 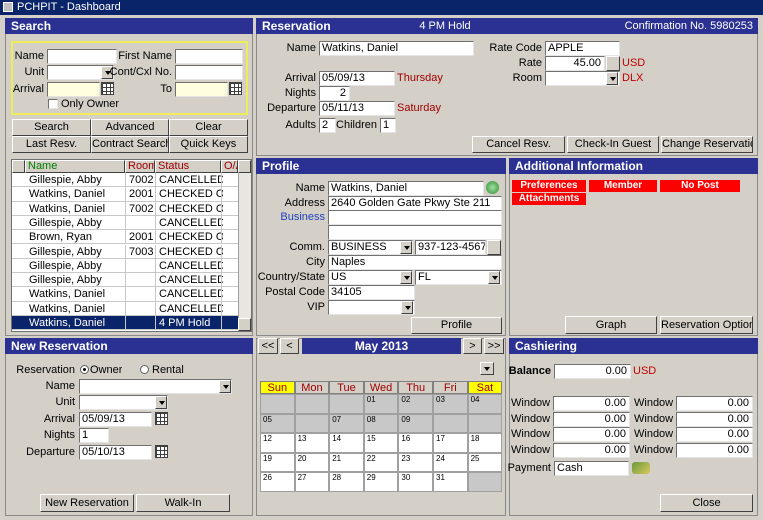 I want to click on button: Change Reservation, so click(x=707, y=144).